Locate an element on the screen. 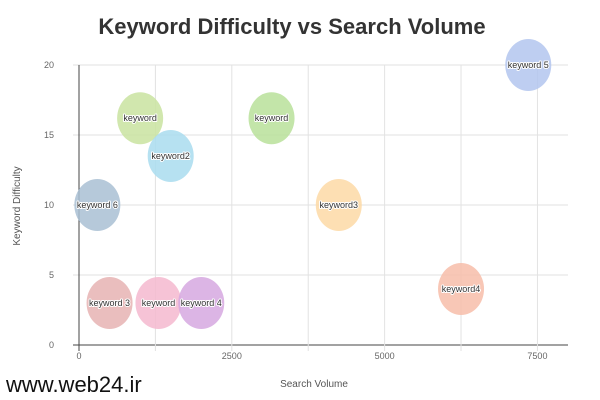  watermark-text: www.web24.ir is located at coordinates (74, 384).